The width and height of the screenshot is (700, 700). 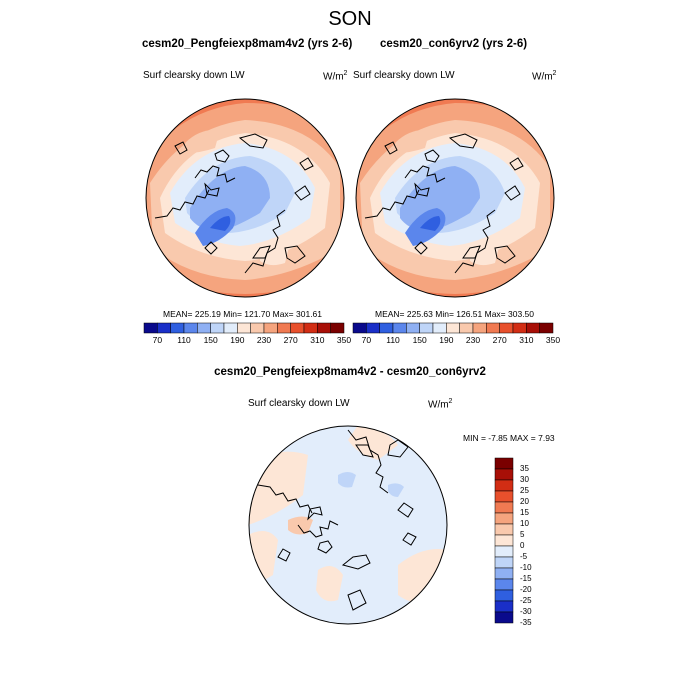 I want to click on colorbar-label: 35, so click(x=524, y=468).